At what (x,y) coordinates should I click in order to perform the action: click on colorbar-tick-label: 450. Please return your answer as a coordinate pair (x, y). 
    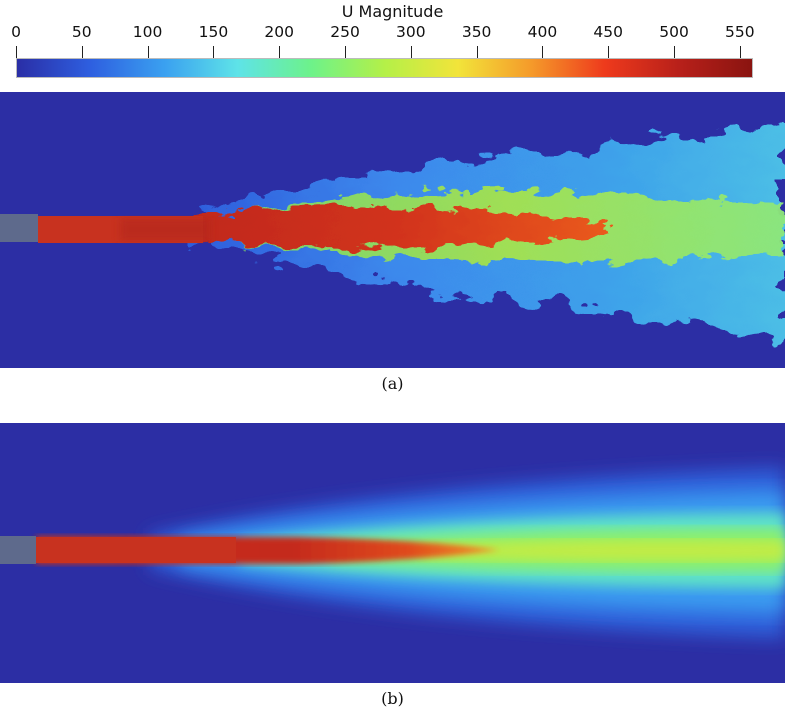
    Looking at the image, I should click on (608, 32).